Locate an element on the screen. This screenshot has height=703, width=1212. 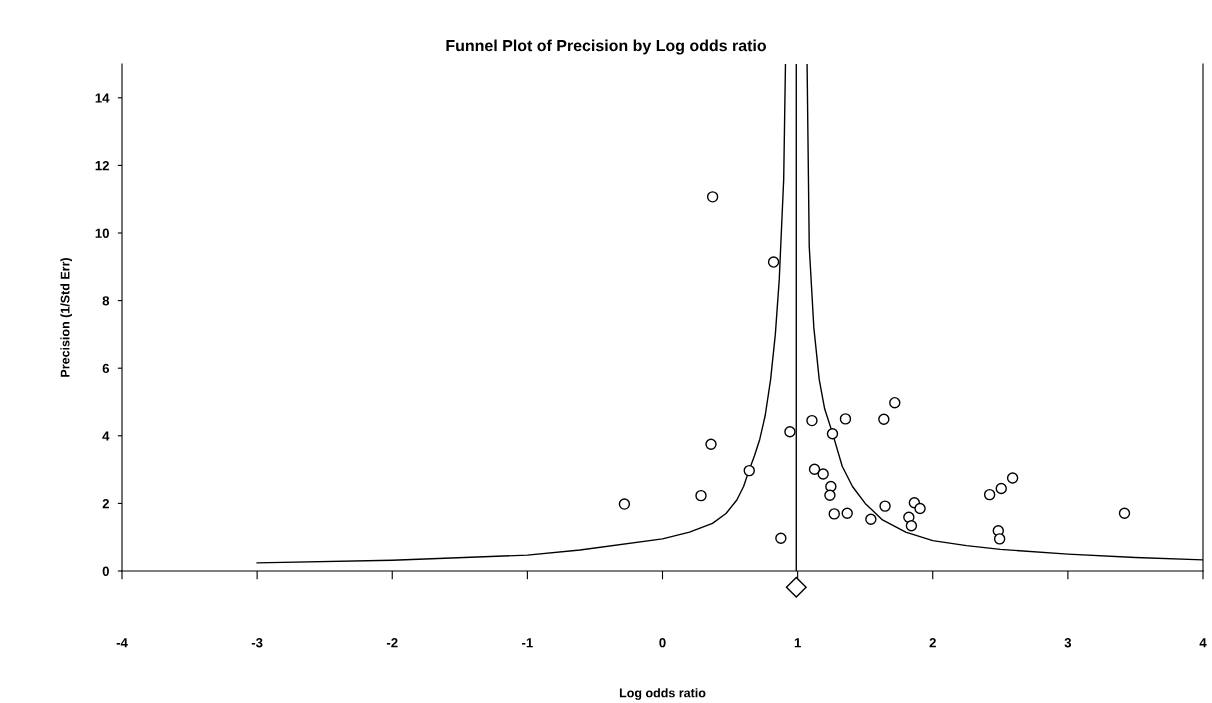
y-tick-label: 2 is located at coordinates (105, 503).